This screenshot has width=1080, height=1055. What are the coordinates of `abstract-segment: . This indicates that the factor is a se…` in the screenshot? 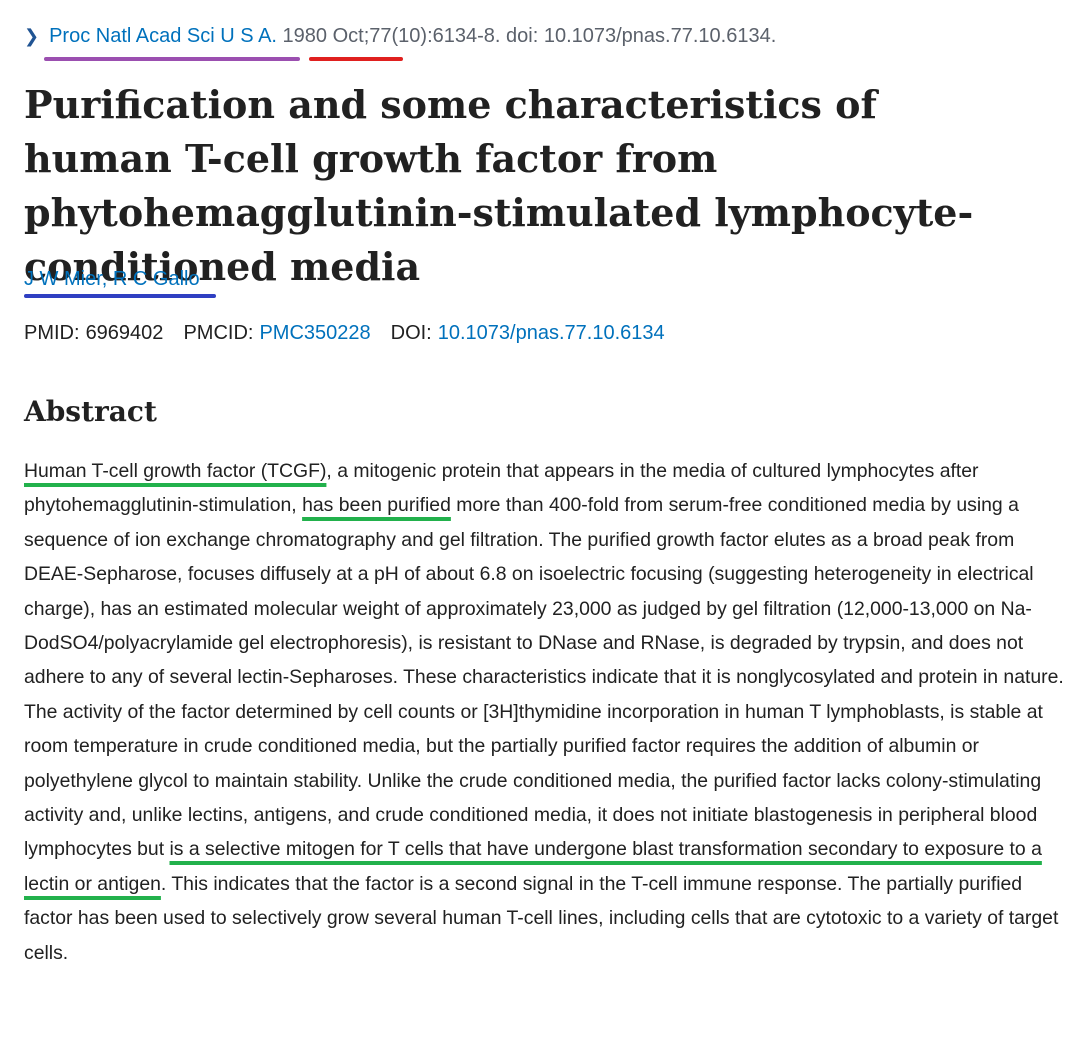 It's located at (541, 918).